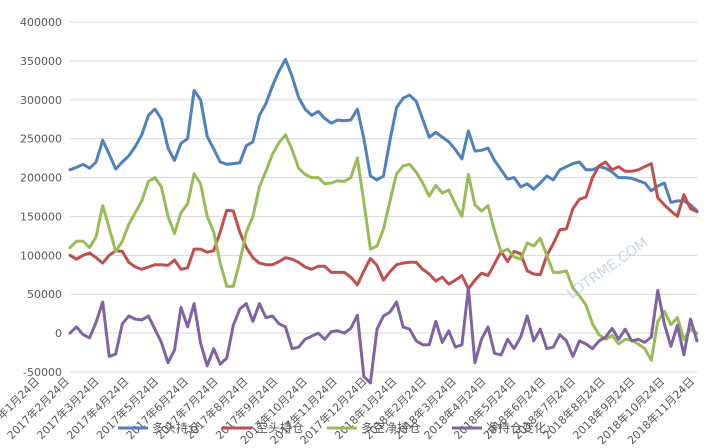 This screenshot has height=448, width=707. Describe the element at coordinates (41, 178) in the screenshot. I see `y-tick-label: 200000` at that location.